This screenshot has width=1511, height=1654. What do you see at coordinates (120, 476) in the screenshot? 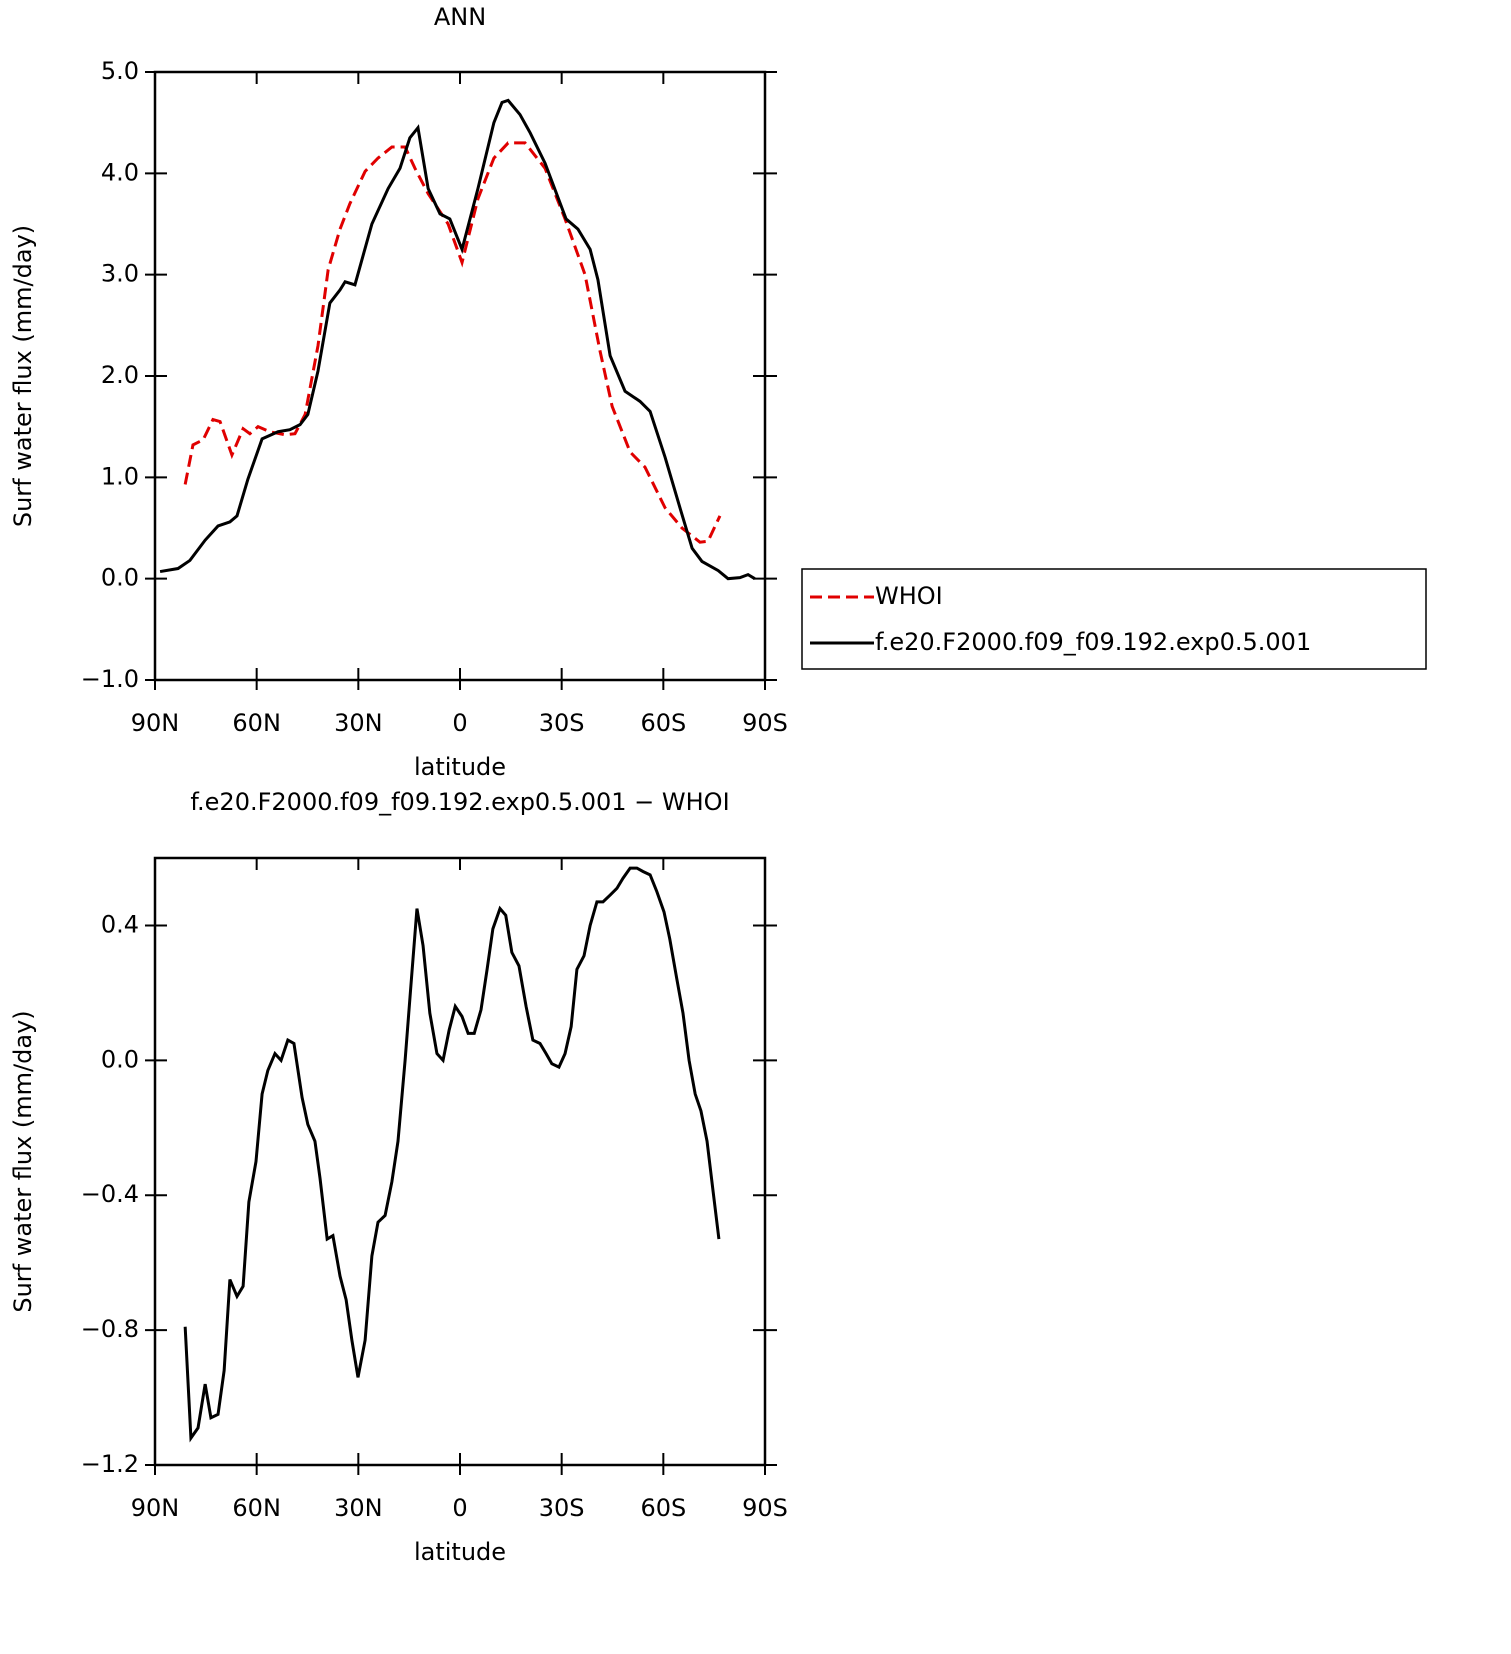
I see `y-tick-label: 1.0` at bounding box center [120, 476].